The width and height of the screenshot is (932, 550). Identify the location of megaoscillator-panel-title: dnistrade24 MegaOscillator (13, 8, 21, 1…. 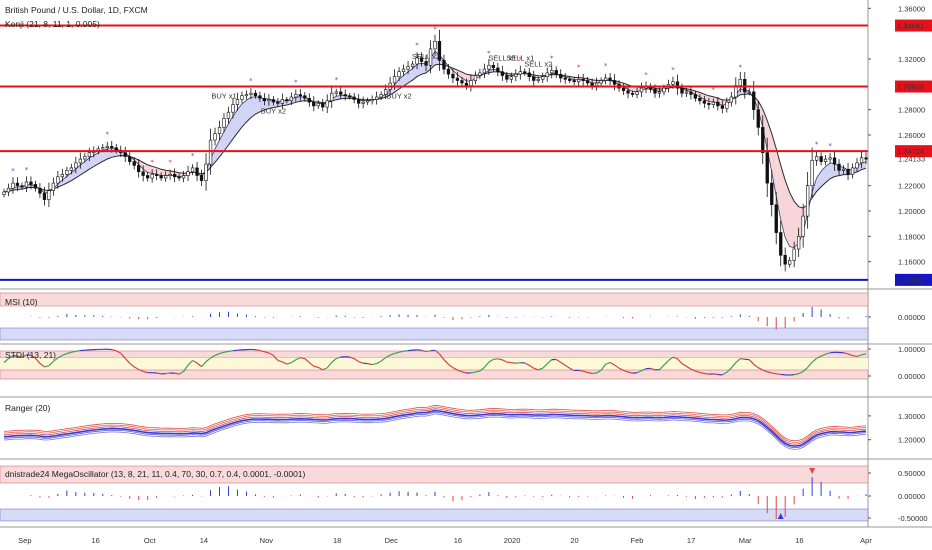
(155, 474).